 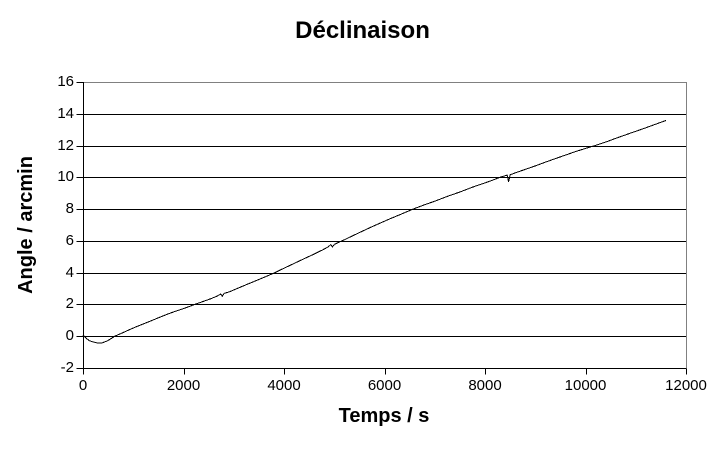 What do you see at coordinates (65, 145) in the screenshot?
I see `y-tick-label: 12` at bounding box center [65, 145].